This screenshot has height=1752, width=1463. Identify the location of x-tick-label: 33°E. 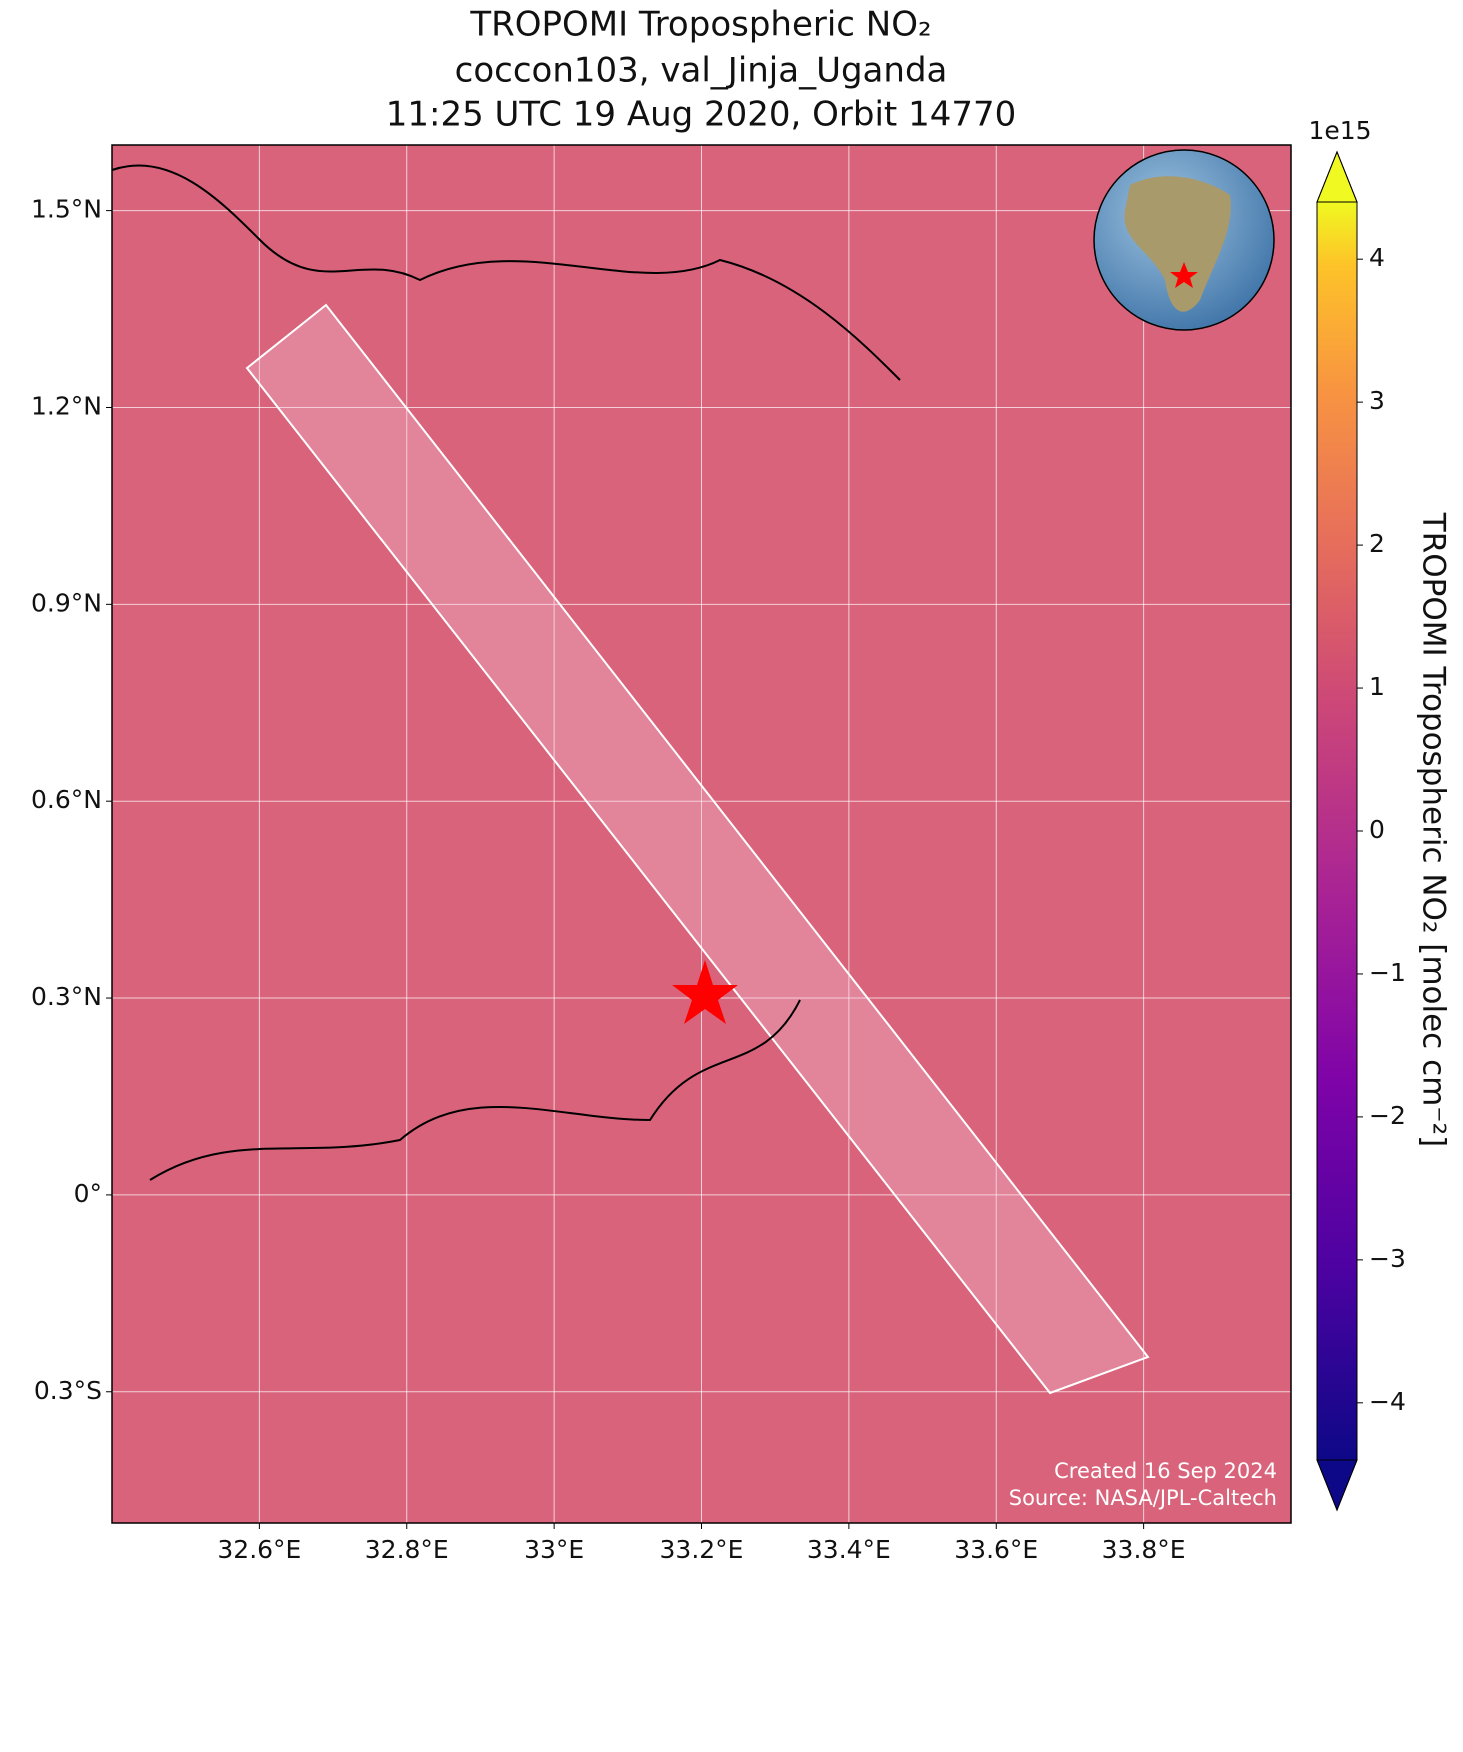
(554, 1549).